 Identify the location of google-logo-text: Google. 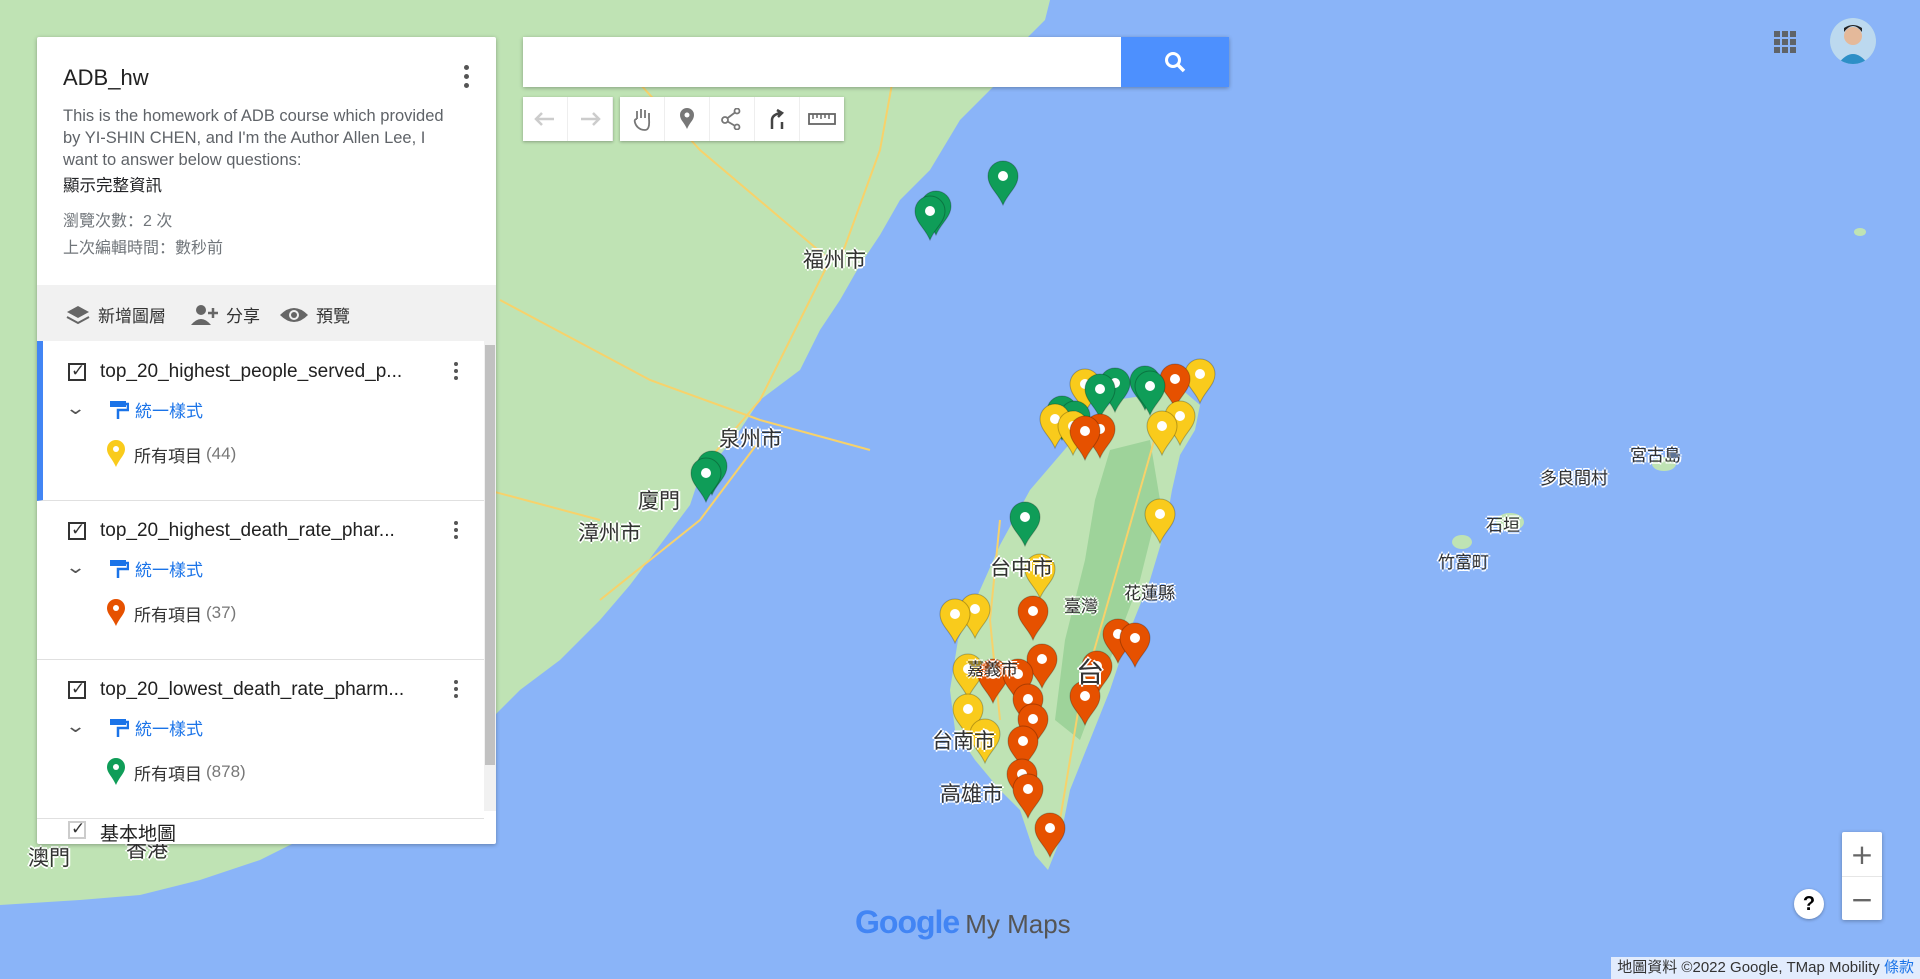
(907, 922).